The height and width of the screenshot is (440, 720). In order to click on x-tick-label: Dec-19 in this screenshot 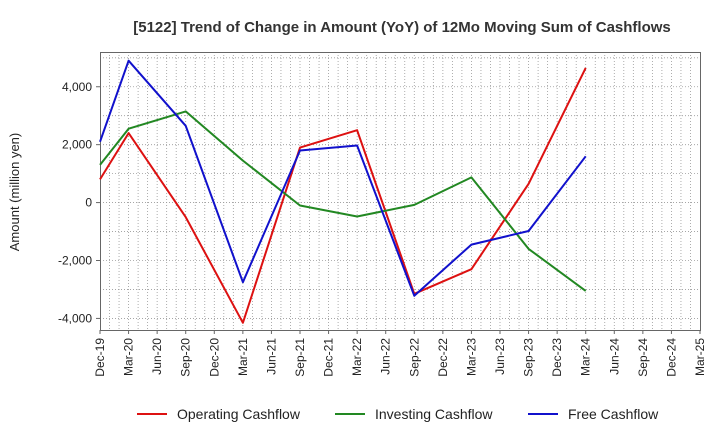, I will do `click(100, 357)`.